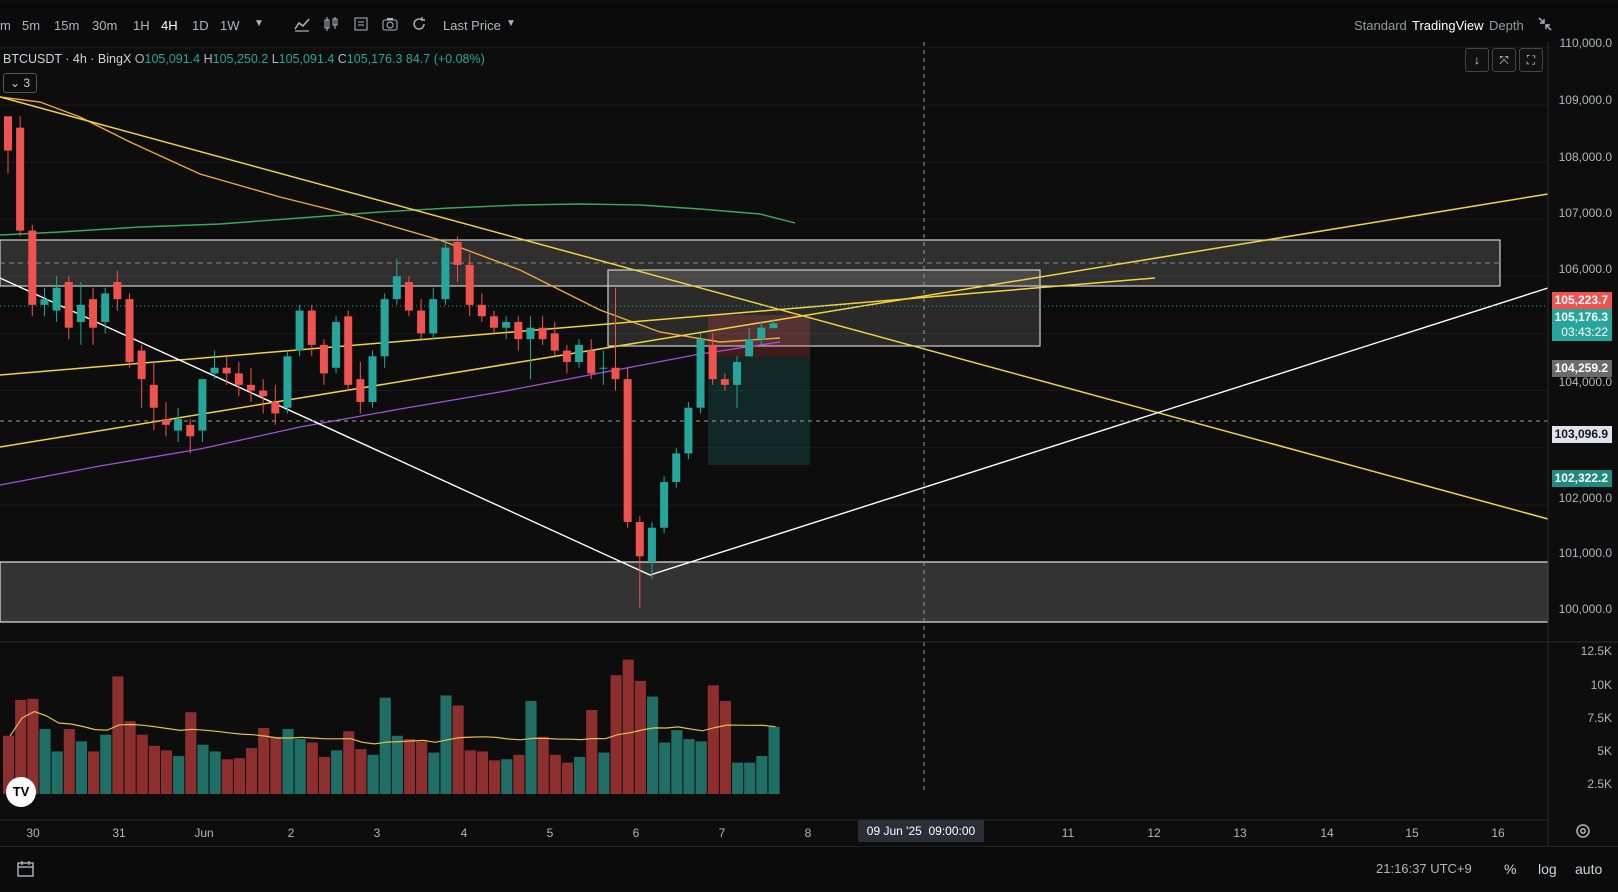  I want to click on ma-orange-line, so click(390, 219).